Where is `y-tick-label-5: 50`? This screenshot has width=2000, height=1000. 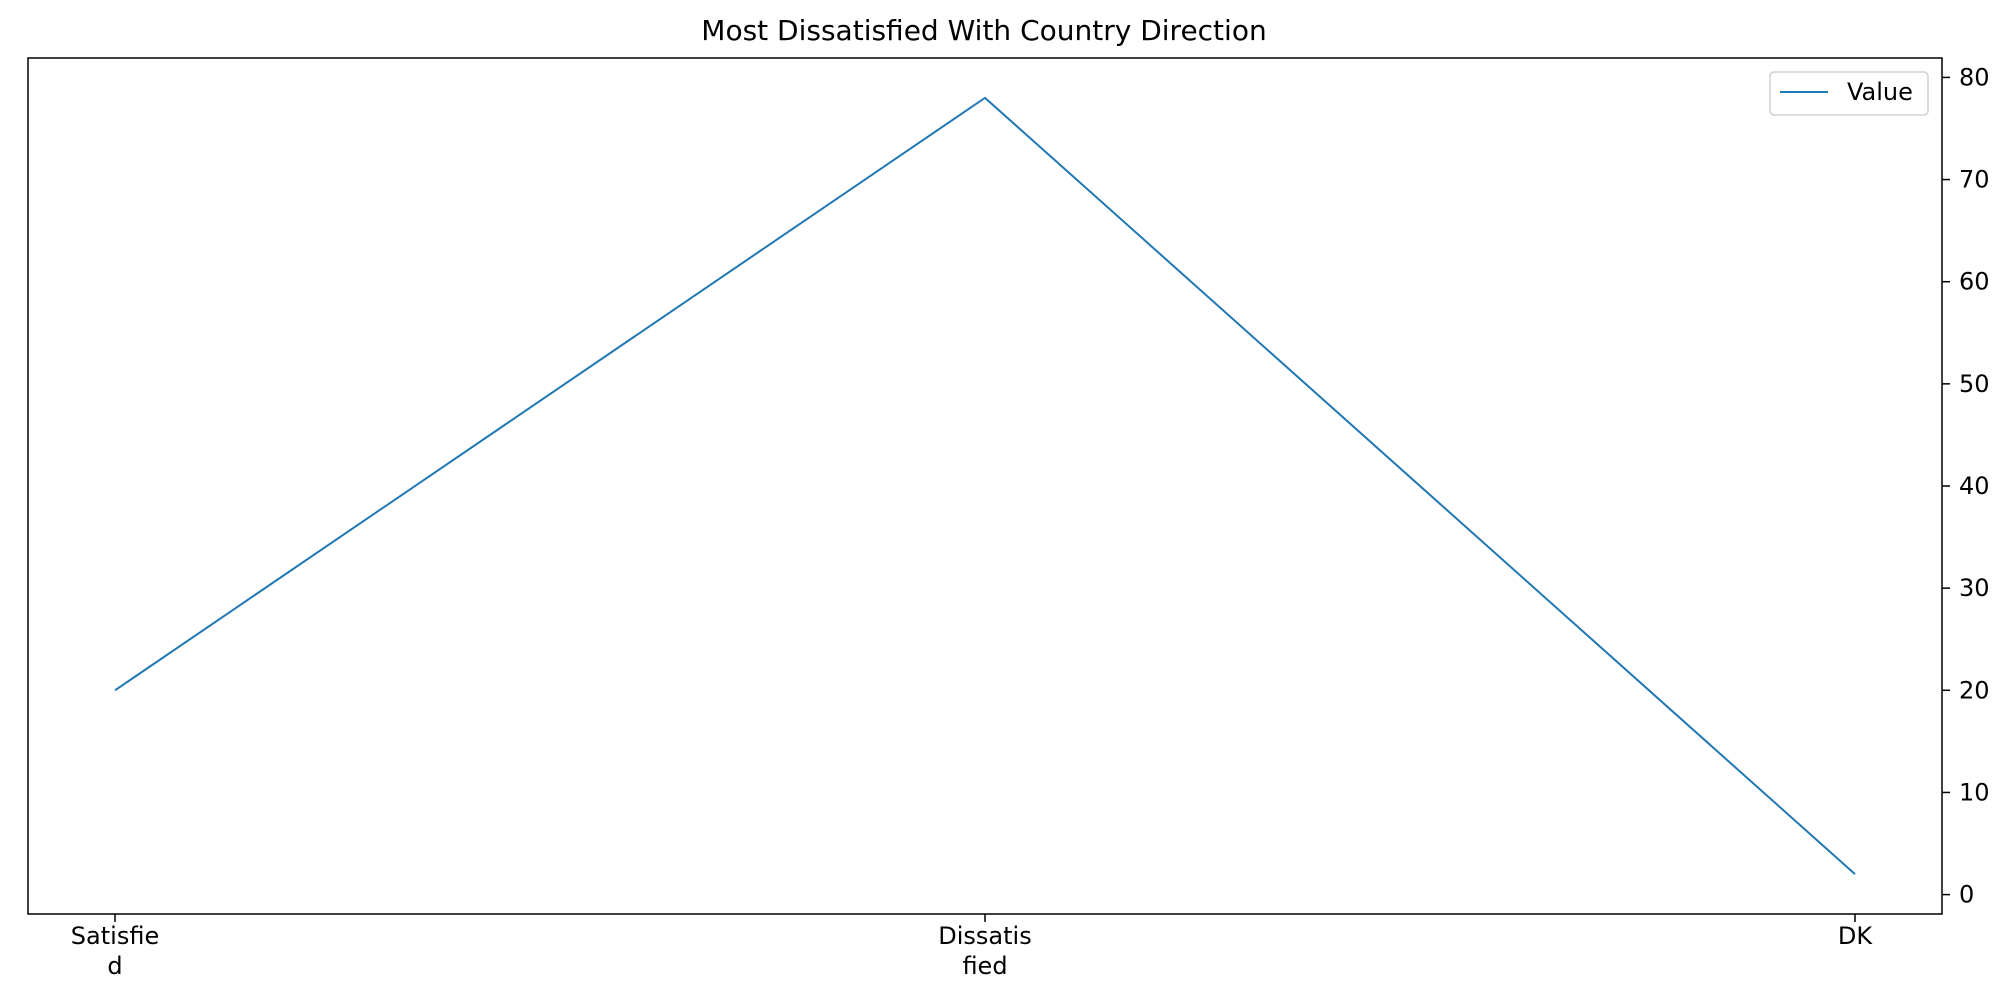 y-tick-label-5: 50 is located at coordinates (1974, 384).